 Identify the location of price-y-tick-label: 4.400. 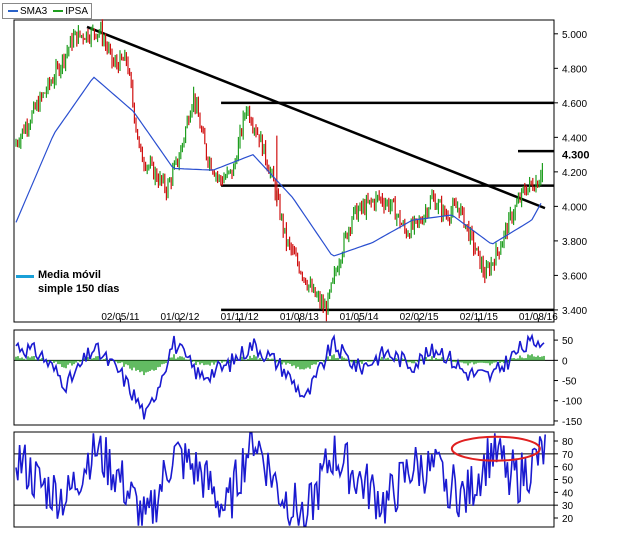
(574, 138).